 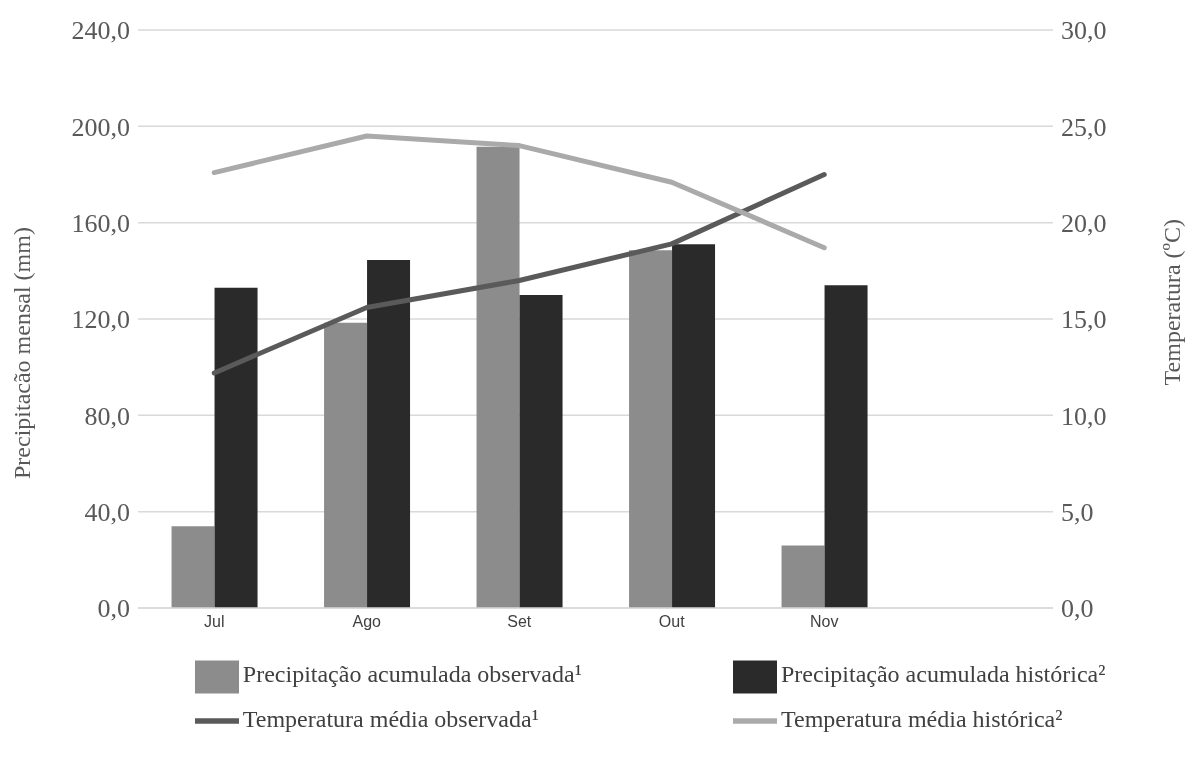 What do you see at coordinates (519, 622) in the screenshot?
I see `x-tick-label: Set` at bounding box center [519, 622].